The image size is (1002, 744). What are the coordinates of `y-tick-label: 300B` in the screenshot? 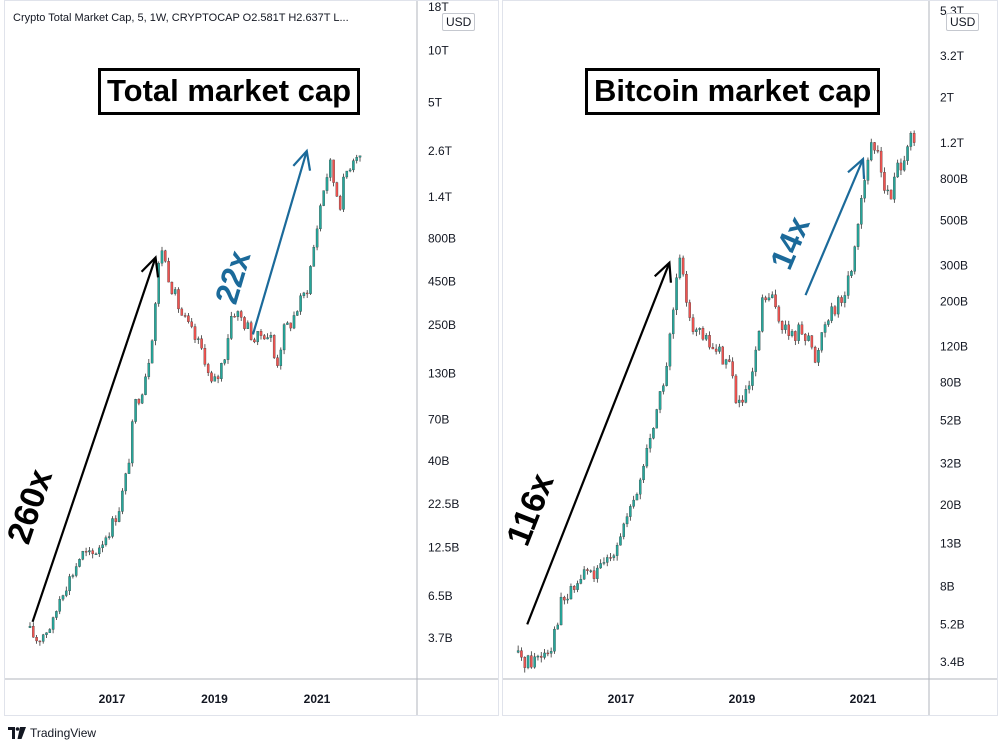 It's located at (954, 266).